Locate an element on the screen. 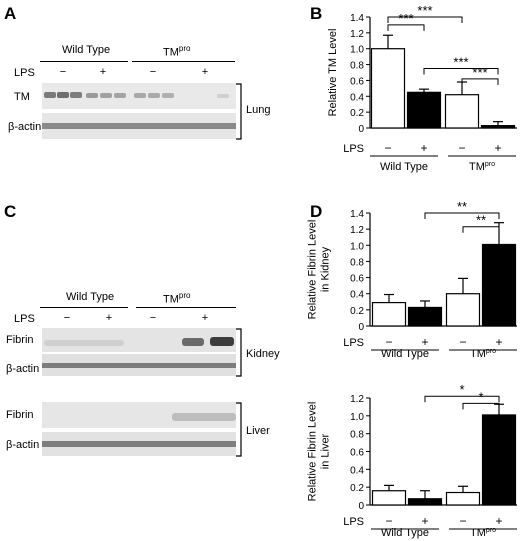 The image size is (520, 541). y-axis-label: in Kidney is located at coordinates (326, 269).